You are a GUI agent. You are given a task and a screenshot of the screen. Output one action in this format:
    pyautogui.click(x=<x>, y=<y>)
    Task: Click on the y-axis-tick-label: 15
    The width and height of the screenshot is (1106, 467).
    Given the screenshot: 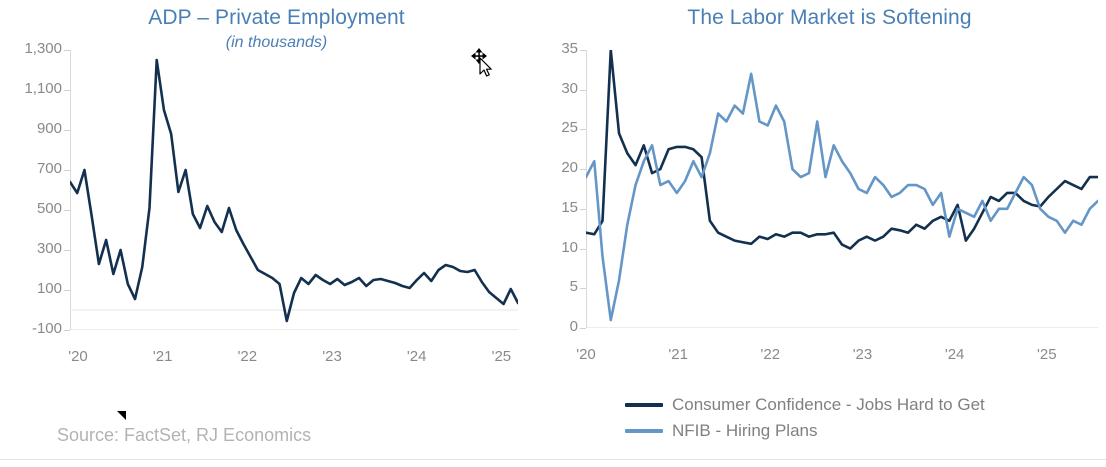 What is the action you would take?
    pyautogui.click(x=569, y=207)
    